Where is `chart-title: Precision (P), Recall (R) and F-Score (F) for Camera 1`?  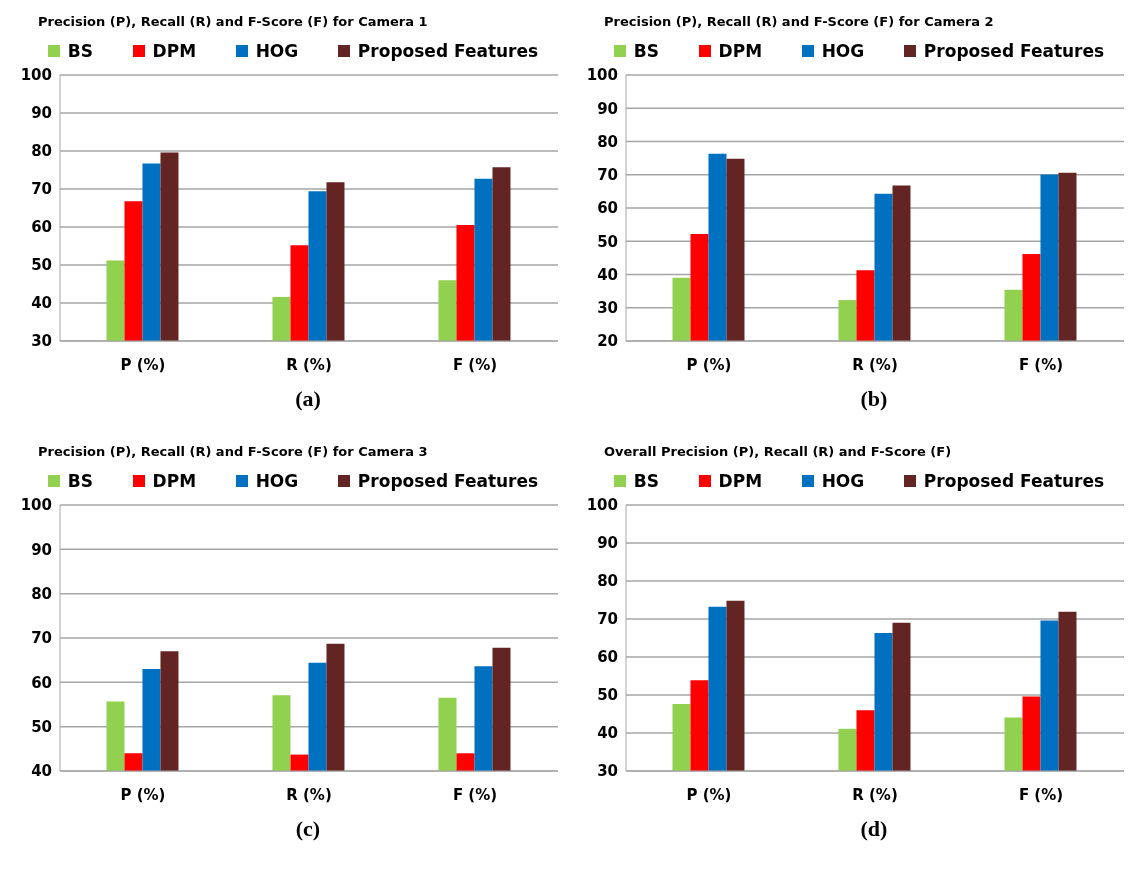 chart-title: Precision (P), Recall (R) and F-Score (F) for Camera 1 is located at coordinates (233, 22).